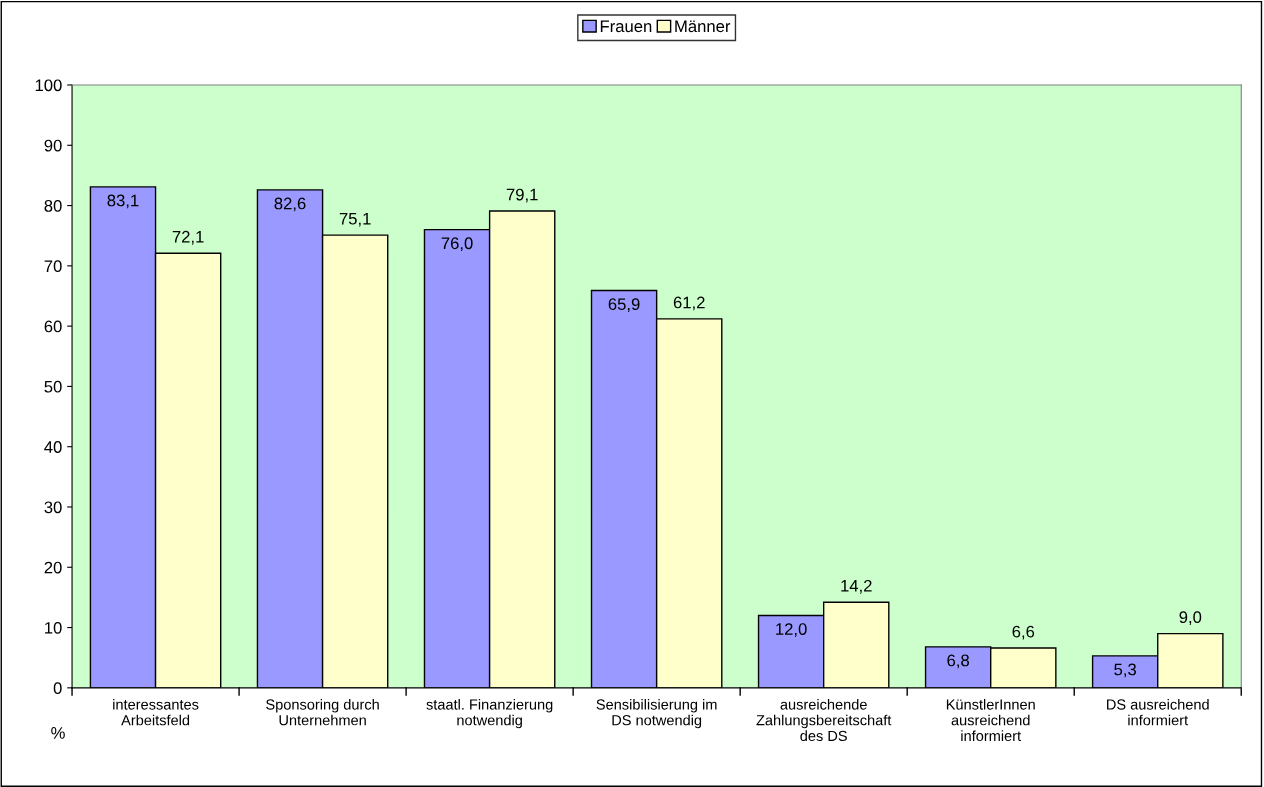 The image size is (1264, 787). What do you see at coordinates (290, 204) in the screenshot?
I see `data-label: 82,6` at bounding box center [290, 204].